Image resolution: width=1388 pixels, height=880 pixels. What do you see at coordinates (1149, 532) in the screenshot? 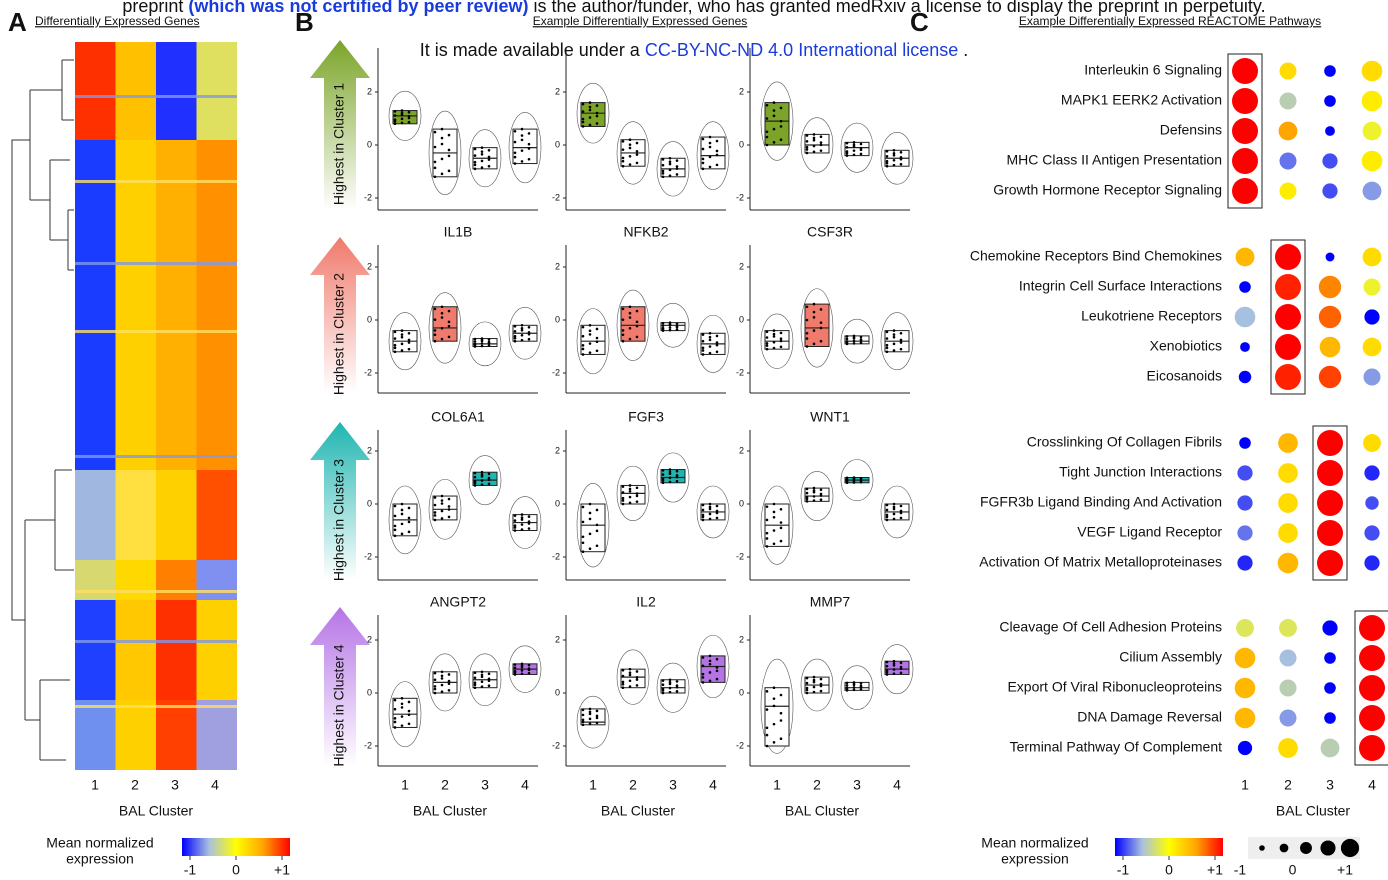
I see `pathway-label: VEGF Ligand Receptor` at bounding box center [1149, 532].